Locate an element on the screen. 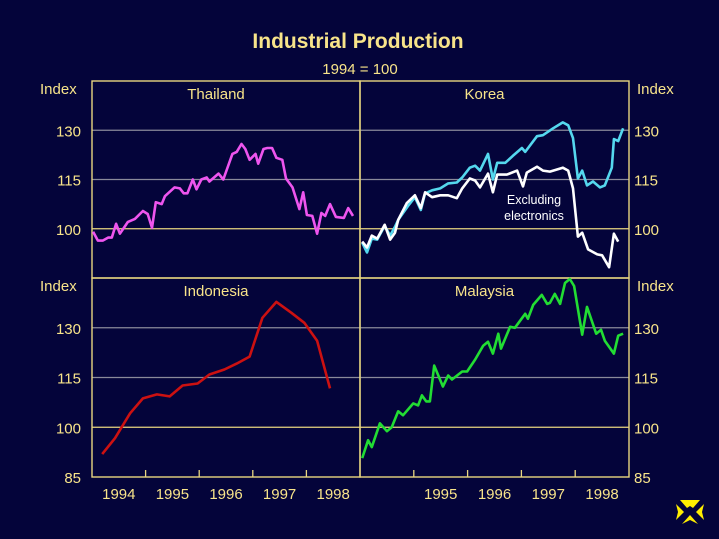 This screenshot has height=539, width=719. panel-frame is located at coordinates (494, 377).